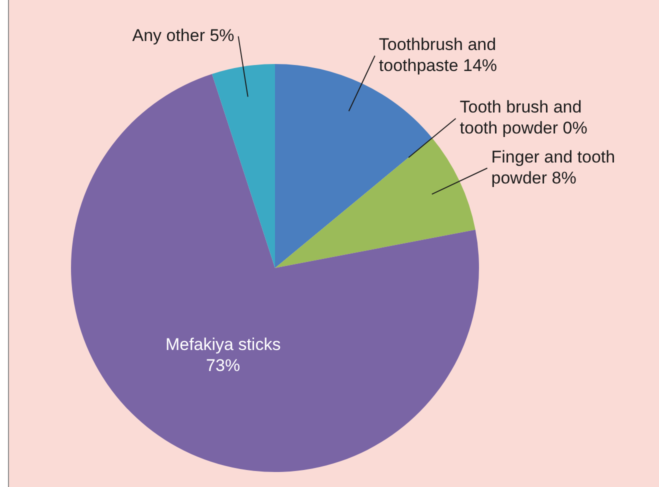 This screenshot has height=487, width=659. I want to click on data-label: 73%, so click(223, 365).